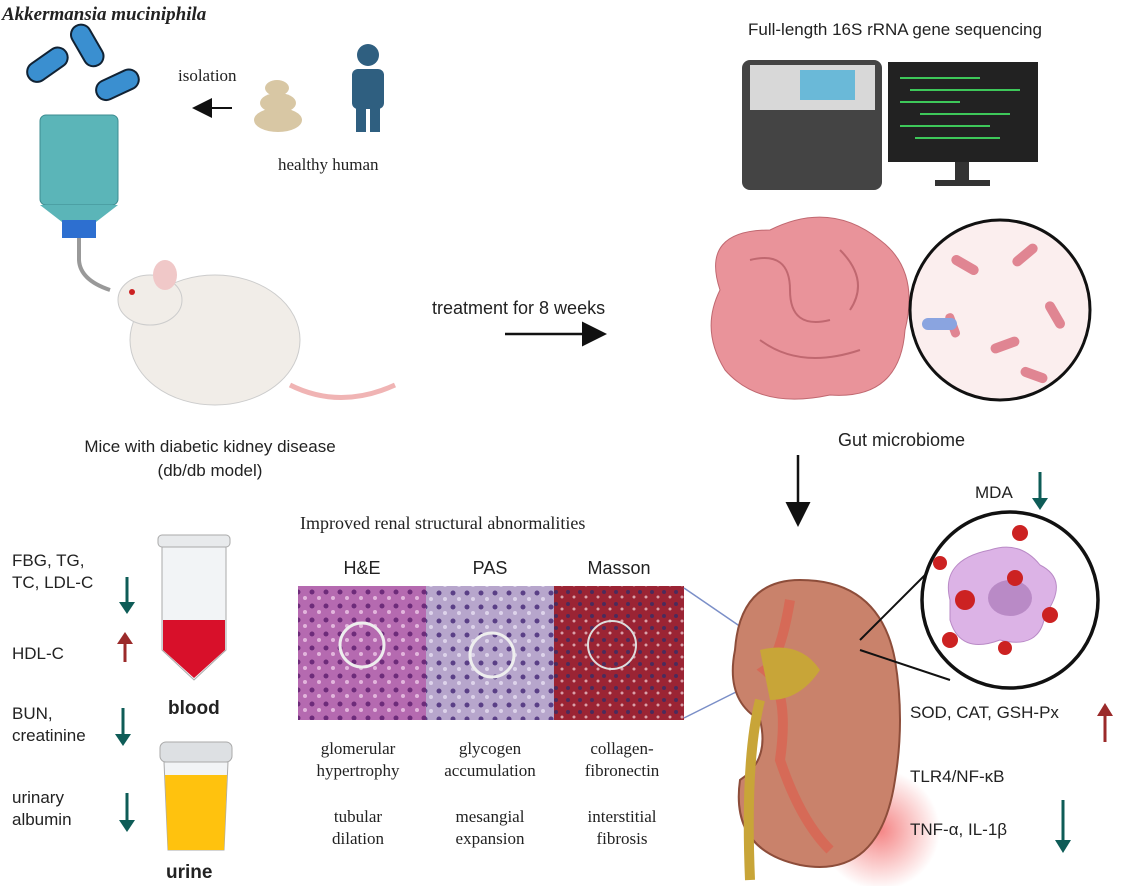  What do you see at coordinates (38, 653) in the screenshot?
I see `biomarker-hdl: HDL-C` at bounding box center [38, 653].